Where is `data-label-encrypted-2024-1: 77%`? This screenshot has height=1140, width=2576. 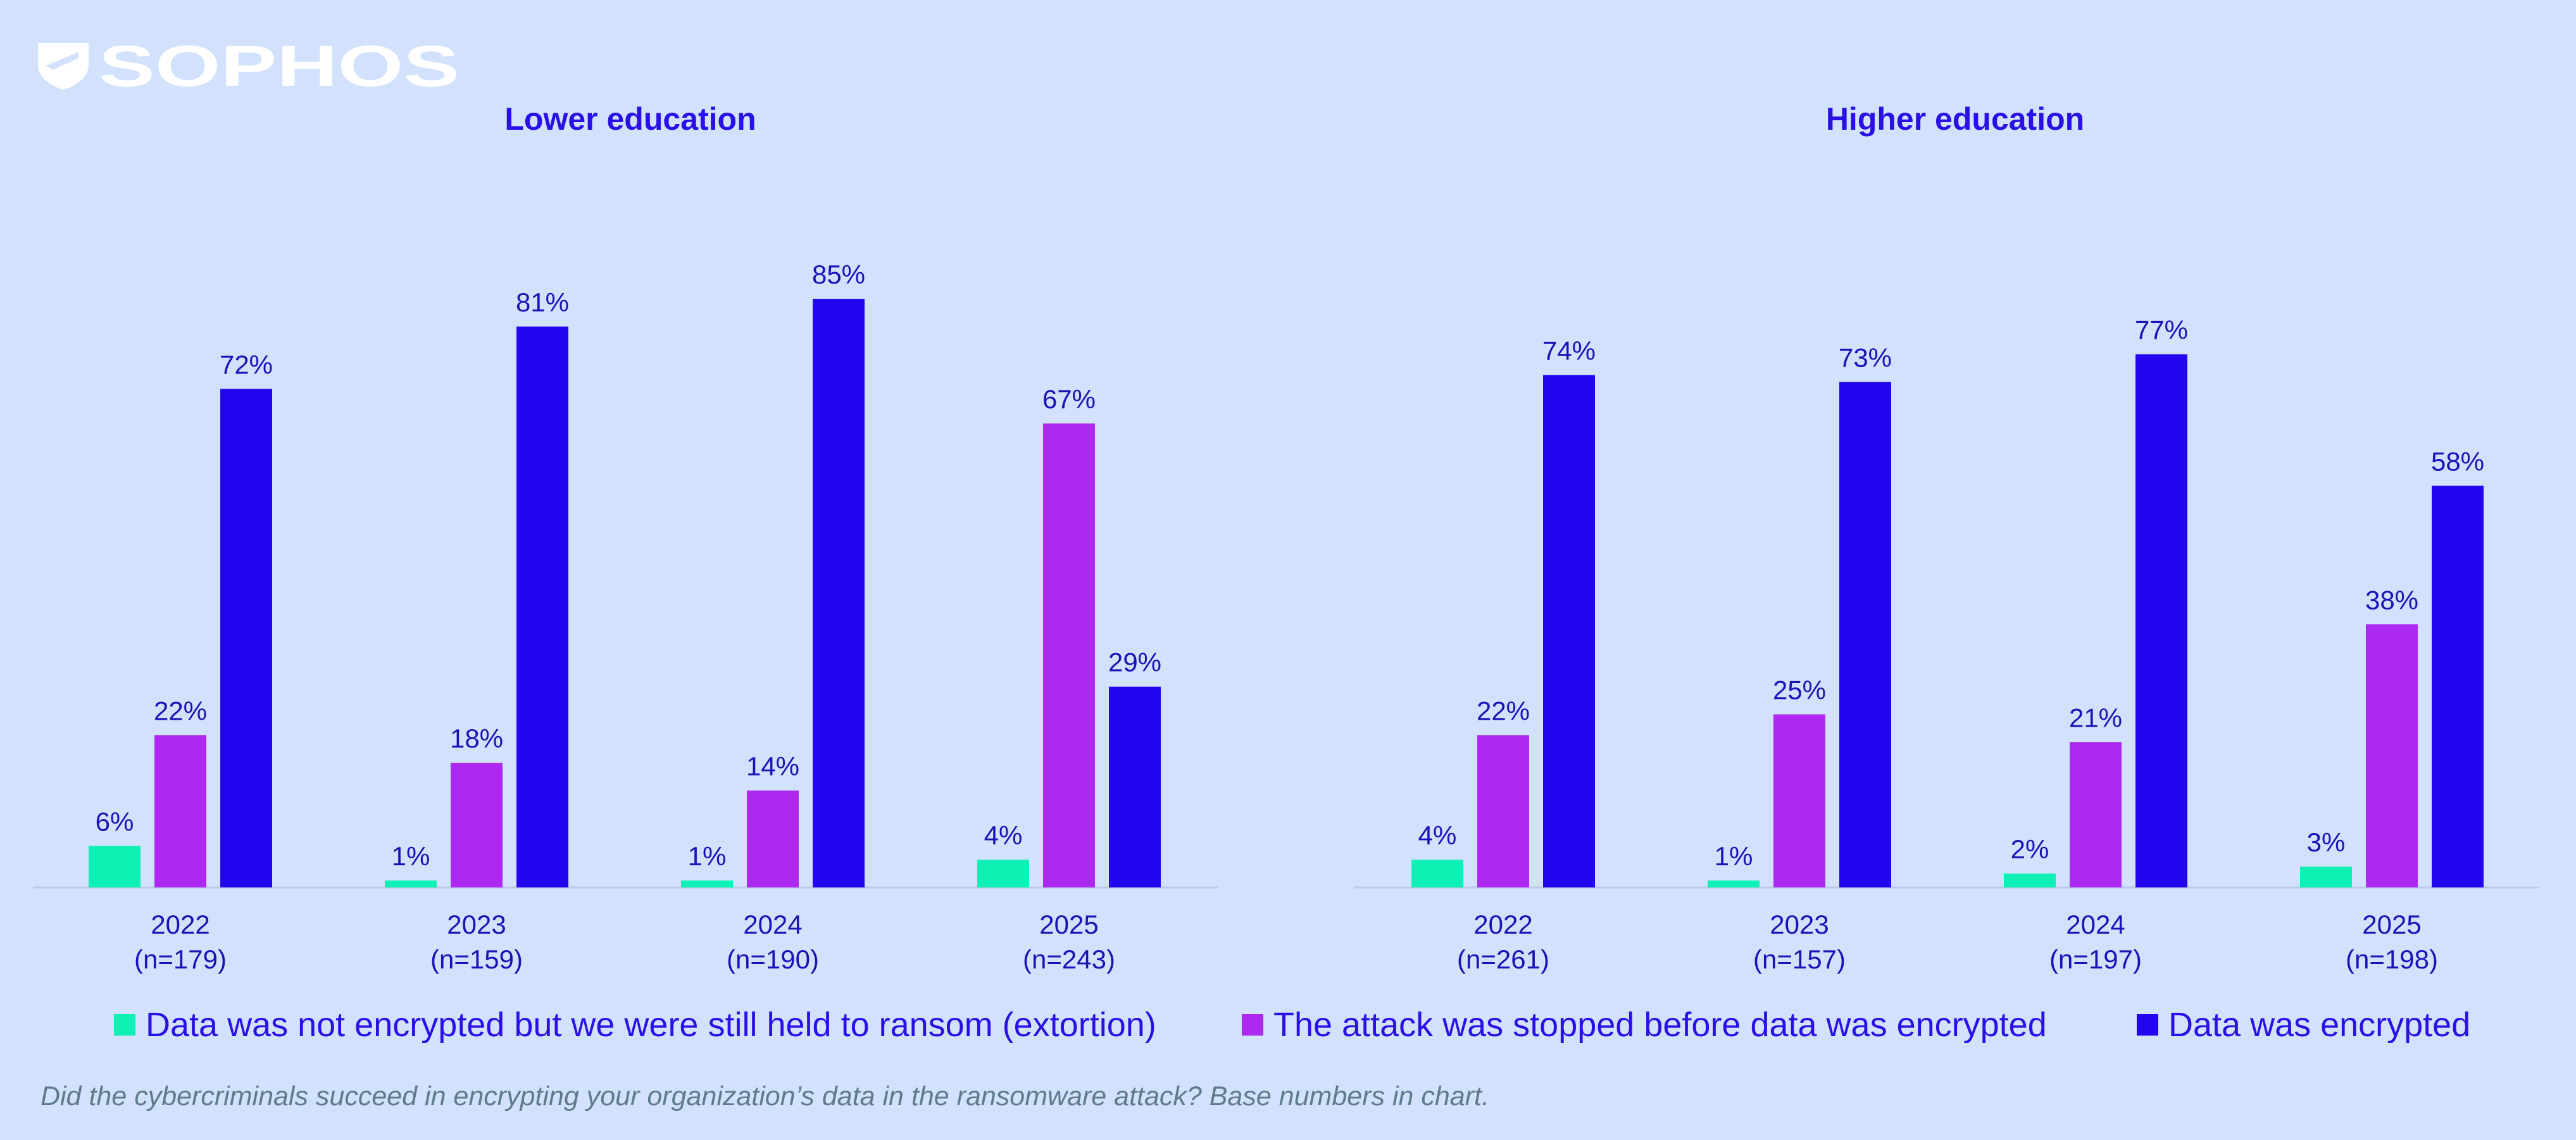
data-label-encrypted-2024-1: 77% is located at coordinates (2161, 330).